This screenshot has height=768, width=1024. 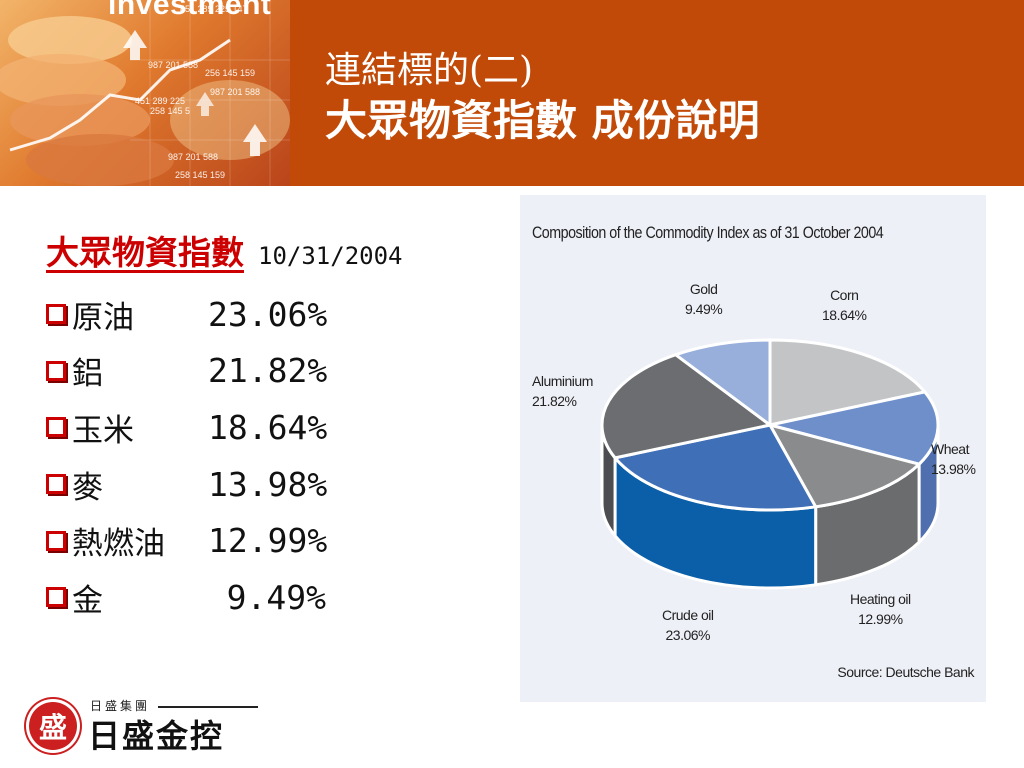 I want to click on item-value: 12.99%, so click(x=268, y=541).